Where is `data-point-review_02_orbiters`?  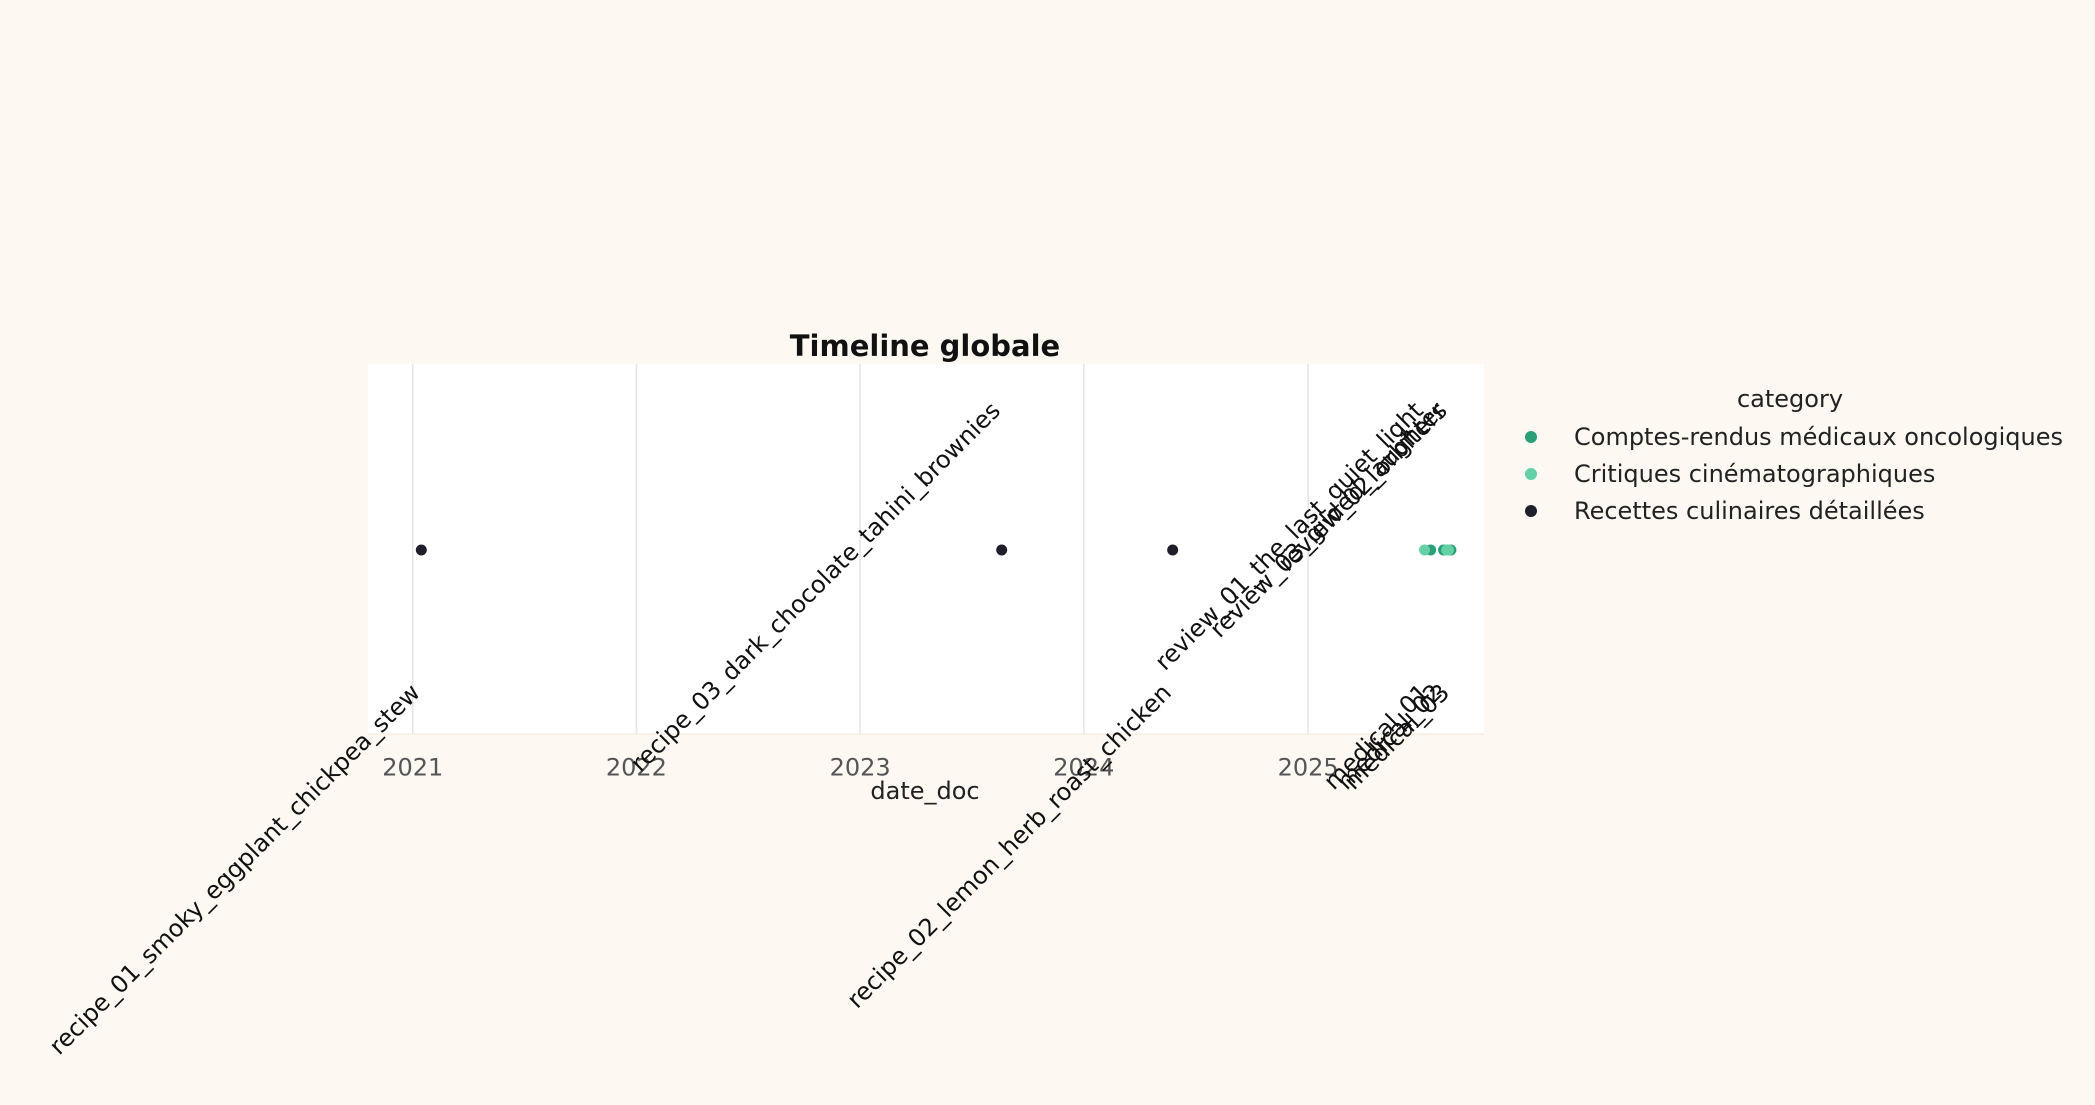
data-point-review_02_orbiters is located at coordinates (1448, 550).